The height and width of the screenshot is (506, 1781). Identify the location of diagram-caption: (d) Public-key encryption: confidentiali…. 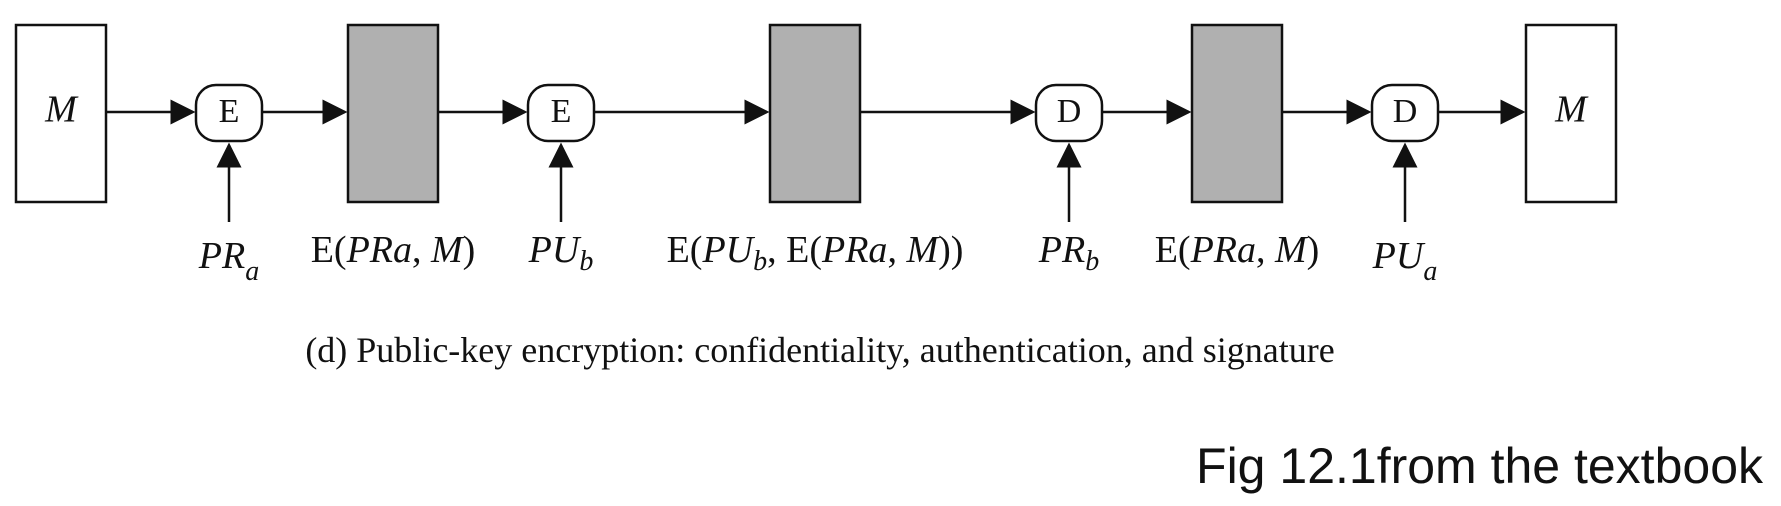
(819, 350).